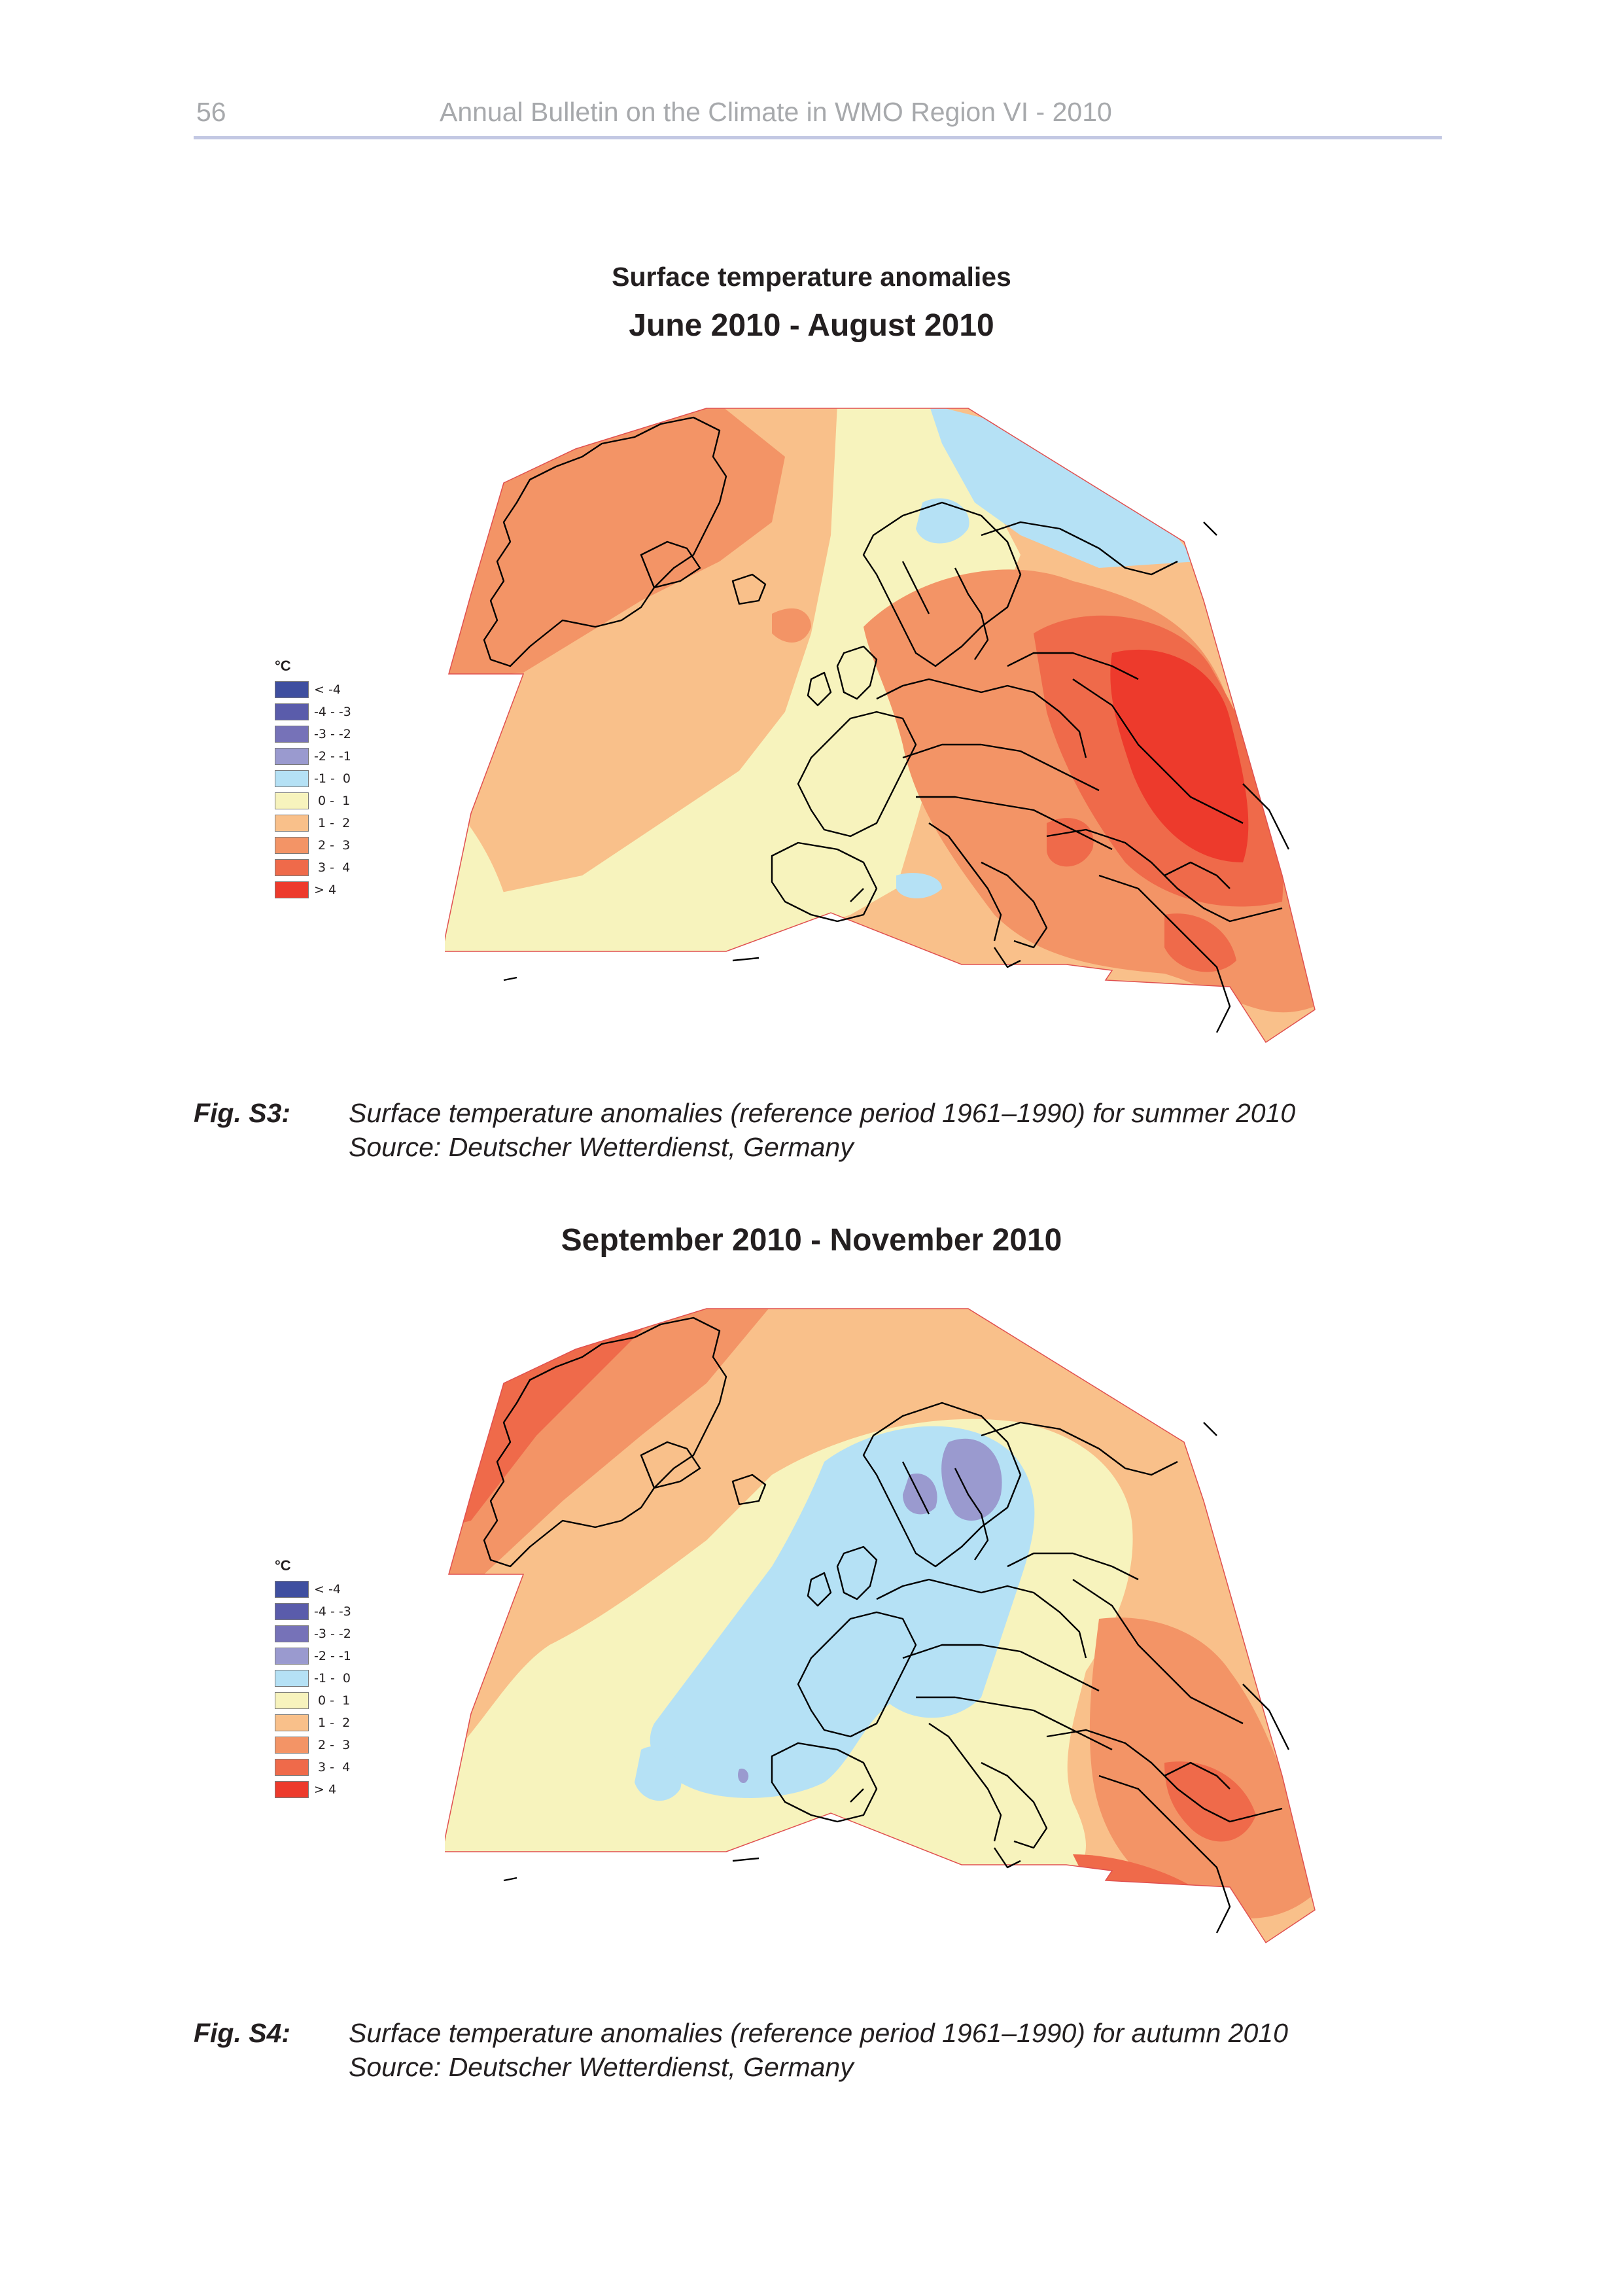  Describe the element at coordinates (812, 1240) in the screenshot. I see `figure-s4-period-title: September 2010 - November 2010` at that location.